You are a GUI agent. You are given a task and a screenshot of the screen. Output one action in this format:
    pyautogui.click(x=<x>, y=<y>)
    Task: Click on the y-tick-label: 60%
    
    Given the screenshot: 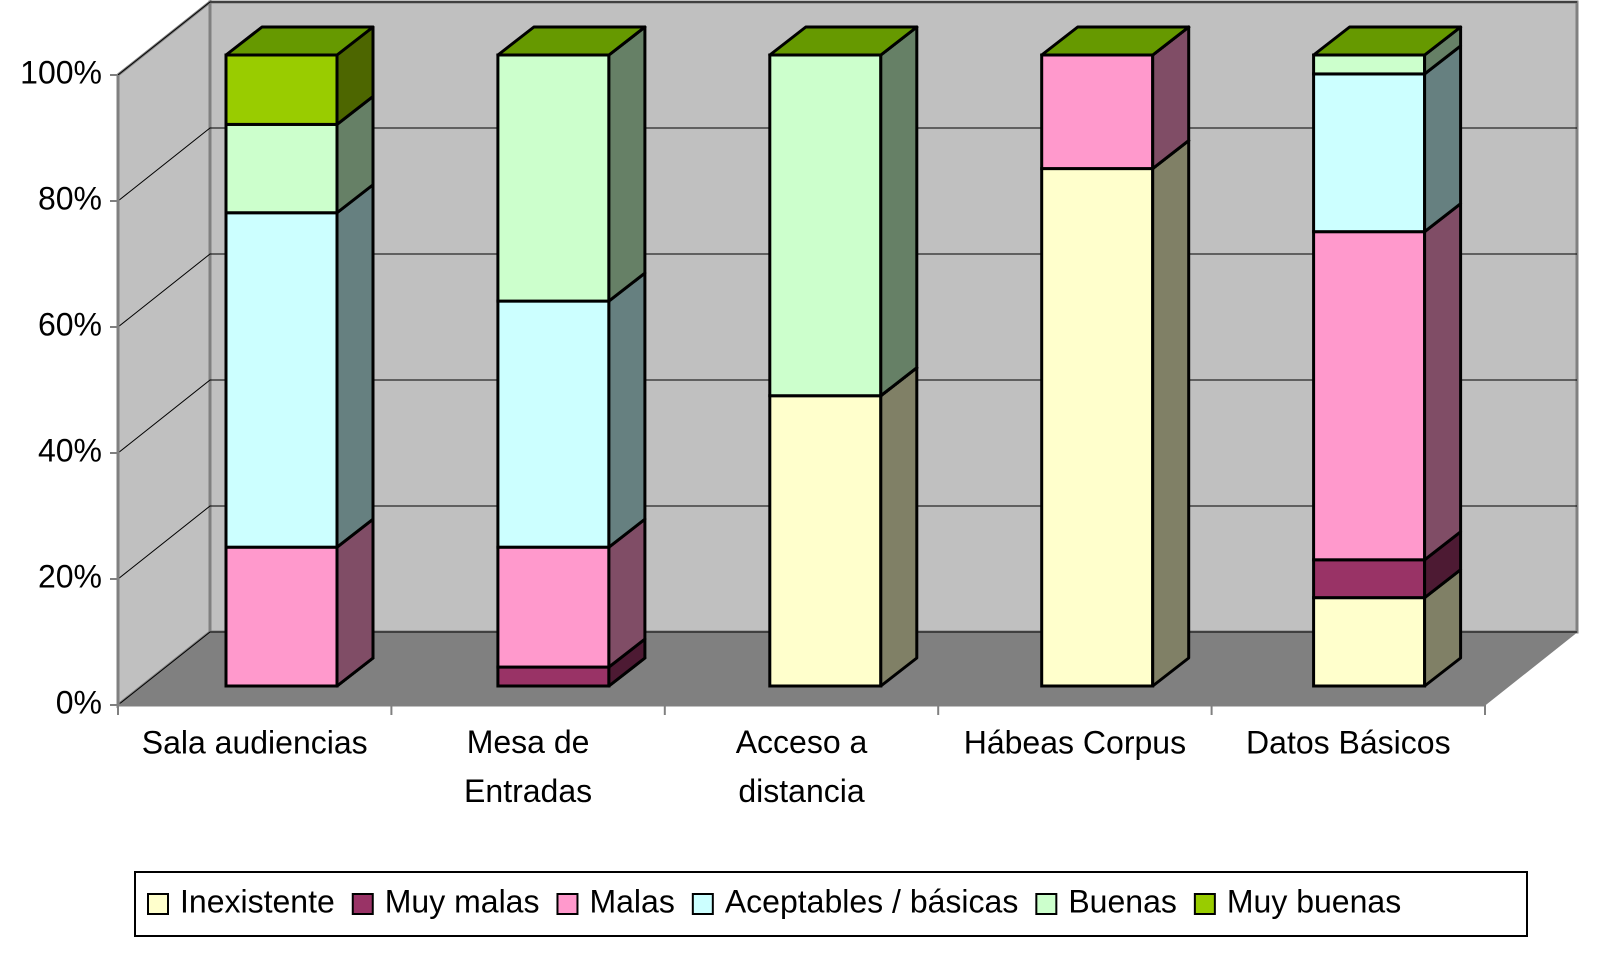 What is the action you would take?
    pyautogui.click(x=70, y=324)
    